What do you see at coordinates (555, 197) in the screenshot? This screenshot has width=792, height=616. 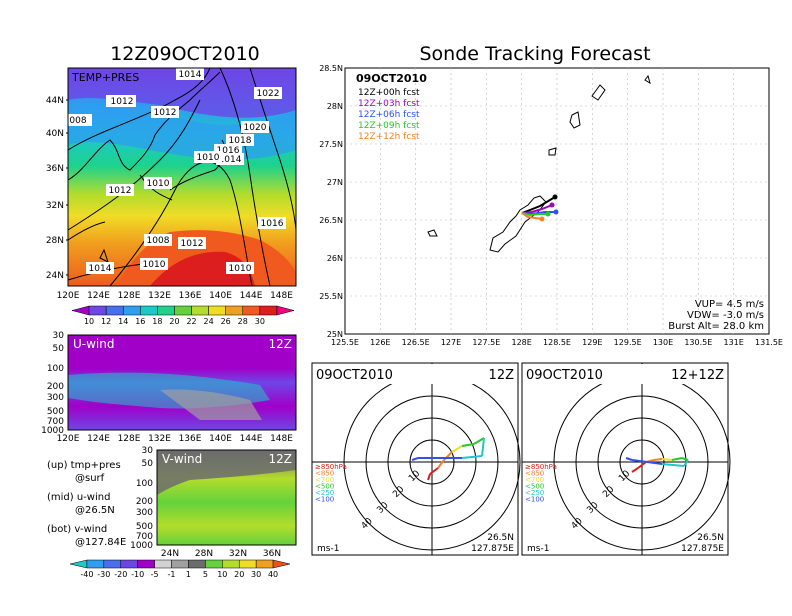 I see `track-endpoint` at bounding box center [555, 197].